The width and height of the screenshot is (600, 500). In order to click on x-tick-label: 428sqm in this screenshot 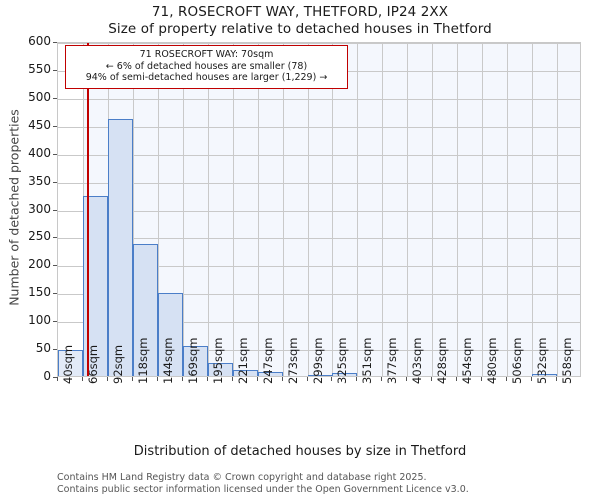, I will do `click(442, 360)`.